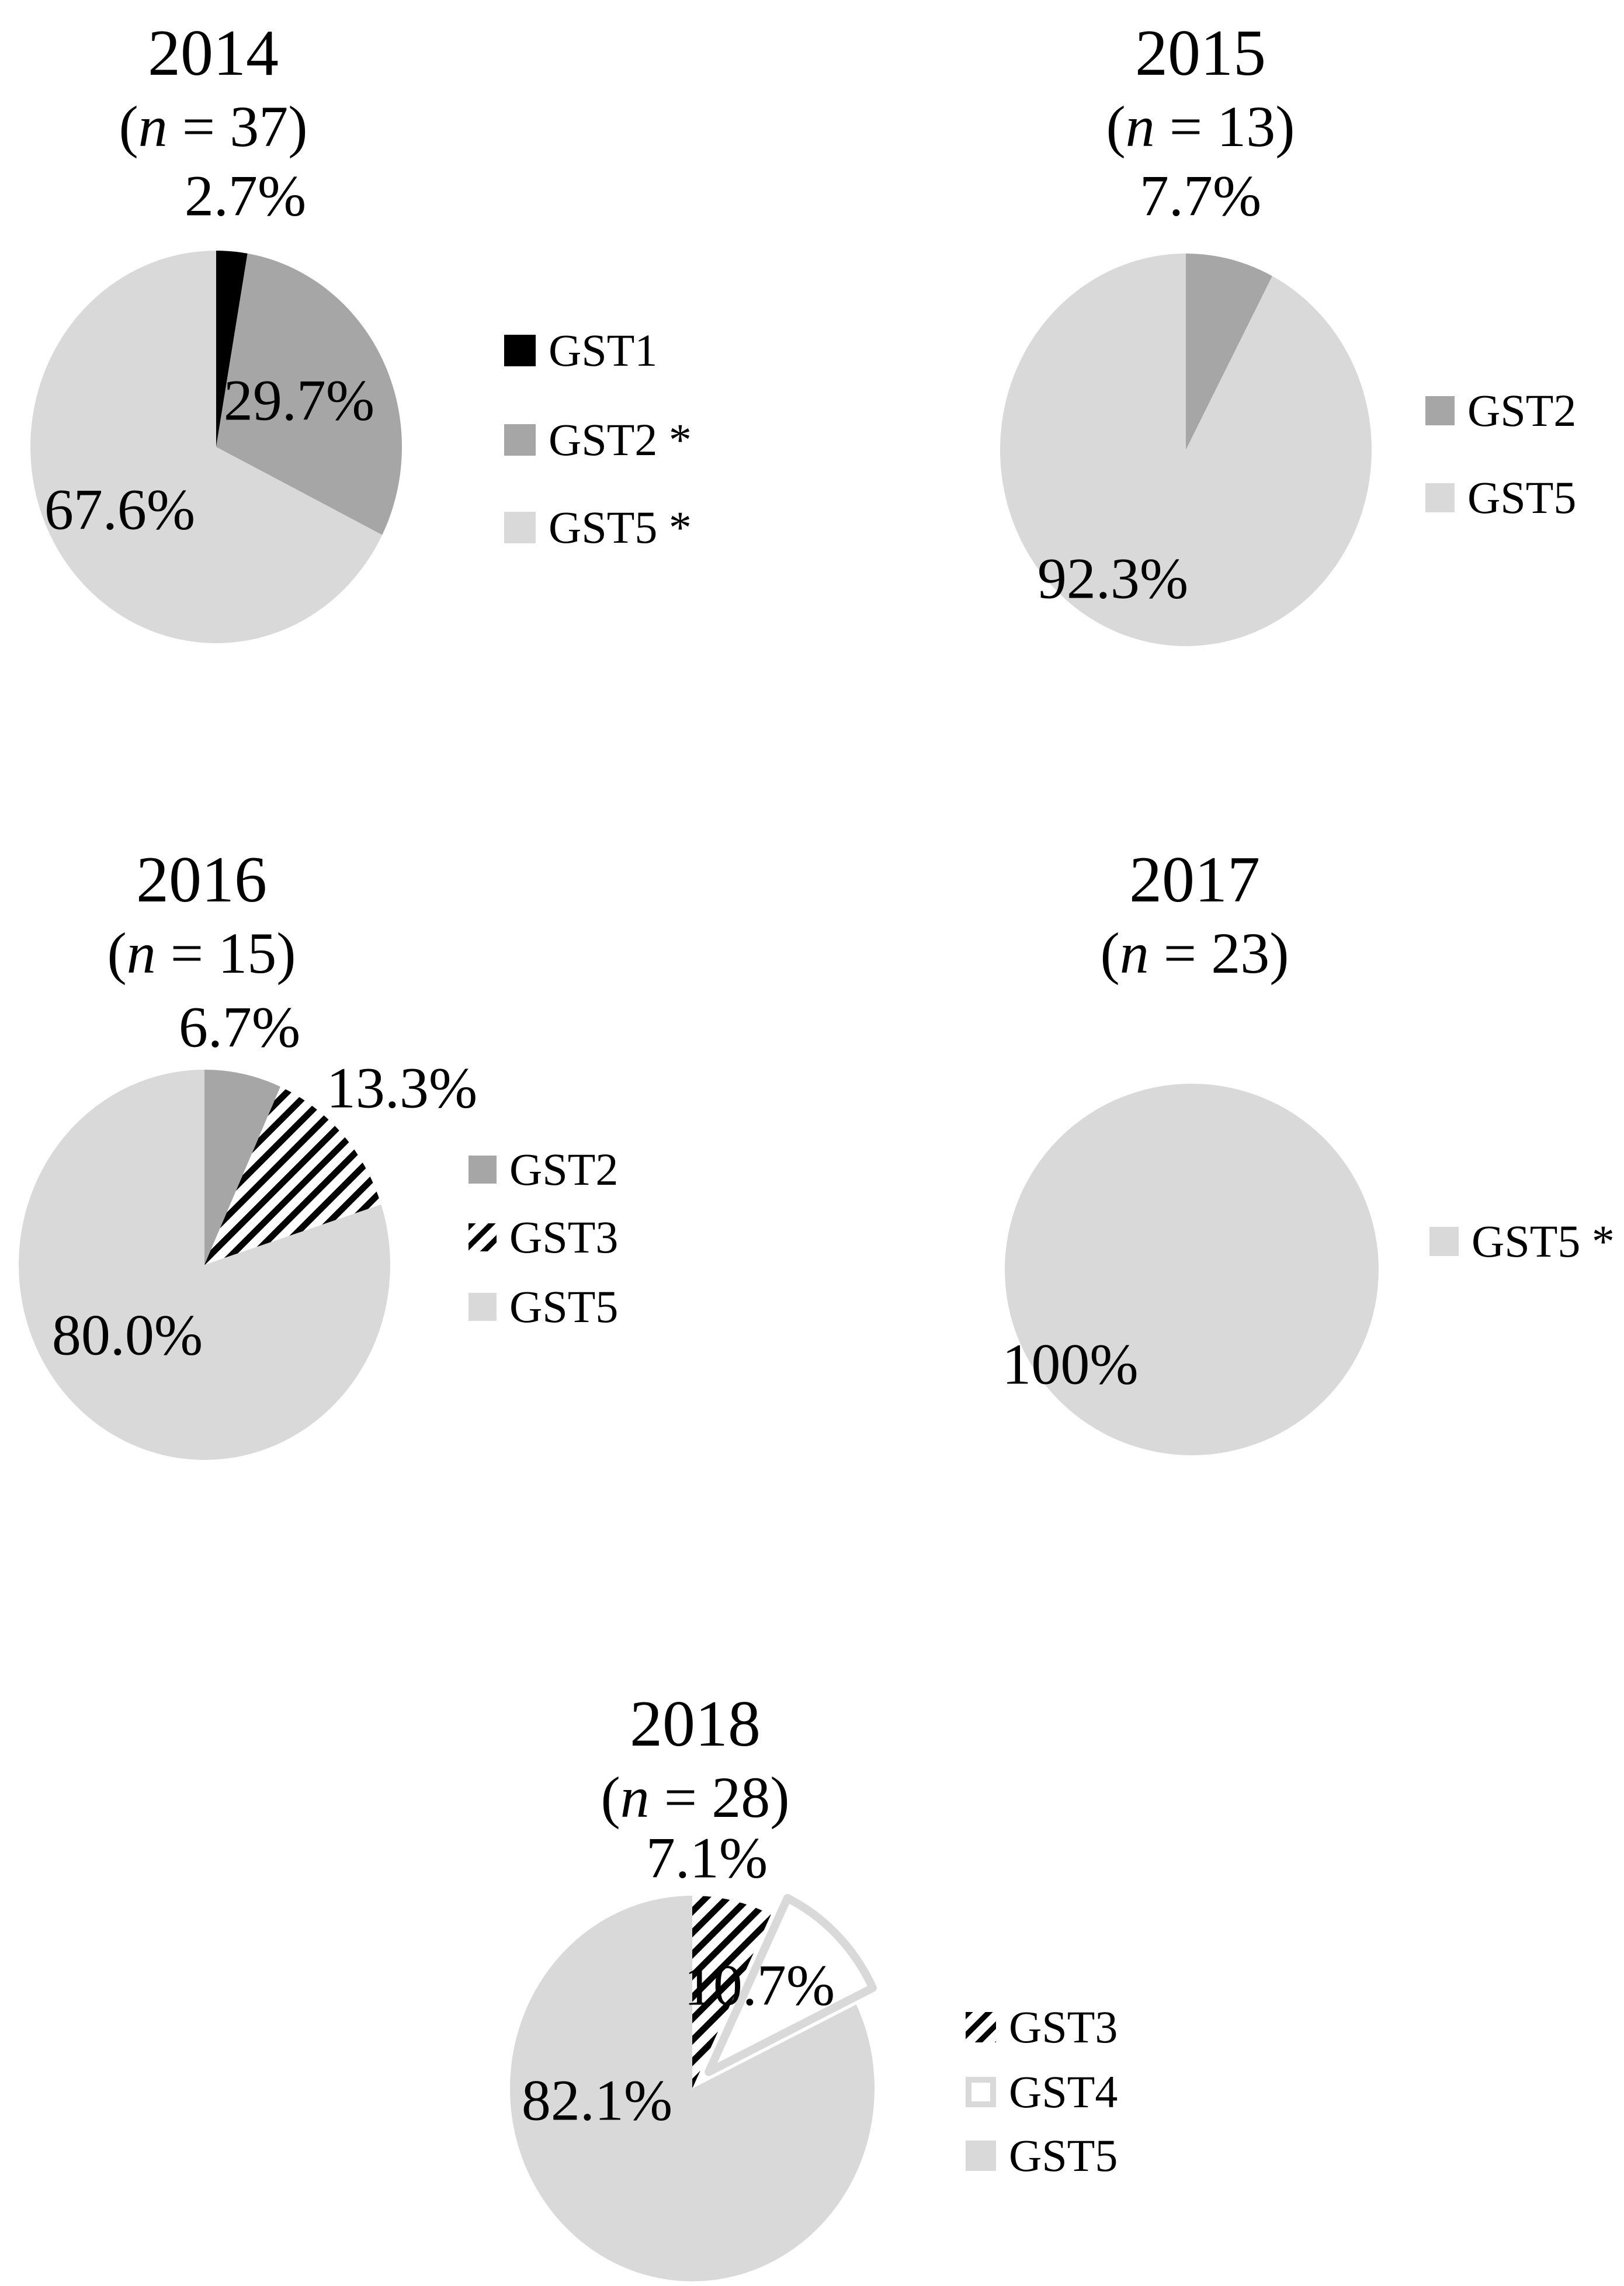 The height and width of the screenshot is (2286, 1624). Describe the element at coordinates (597, 2100) in the screenshot. I see `slice-label-2018-gst5: 82.1%` at that location.